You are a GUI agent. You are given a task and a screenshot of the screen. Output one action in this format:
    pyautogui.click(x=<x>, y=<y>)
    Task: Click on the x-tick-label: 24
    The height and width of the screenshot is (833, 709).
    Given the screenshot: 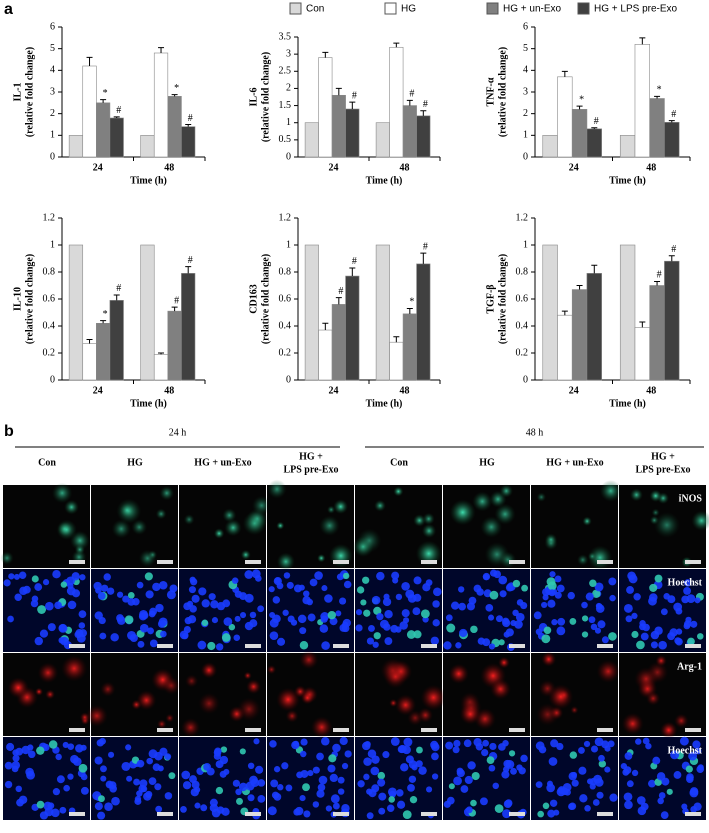 What is the action you would take?
    pyautogui.click(x=334, y=167)
    